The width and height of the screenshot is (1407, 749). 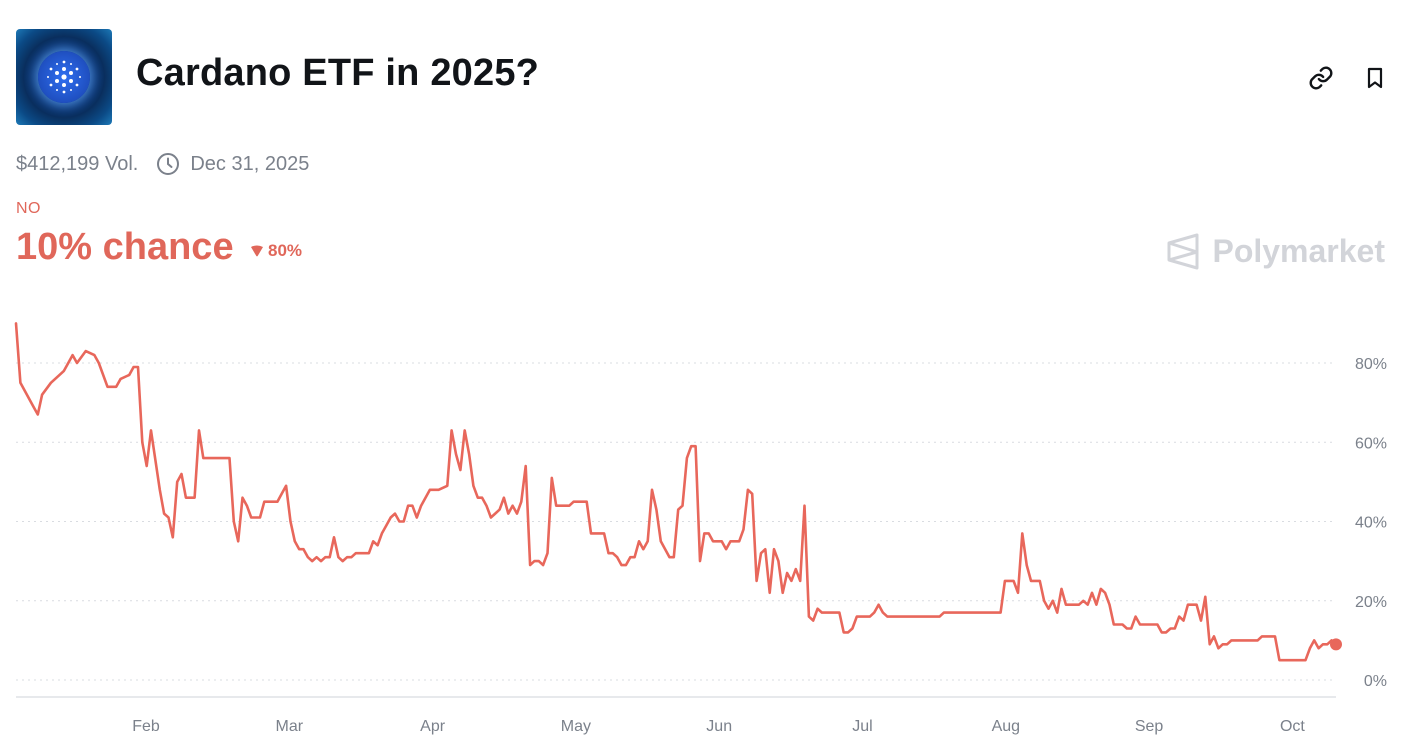 I want to click on change-value: 80%, so click(x=285, y=250).